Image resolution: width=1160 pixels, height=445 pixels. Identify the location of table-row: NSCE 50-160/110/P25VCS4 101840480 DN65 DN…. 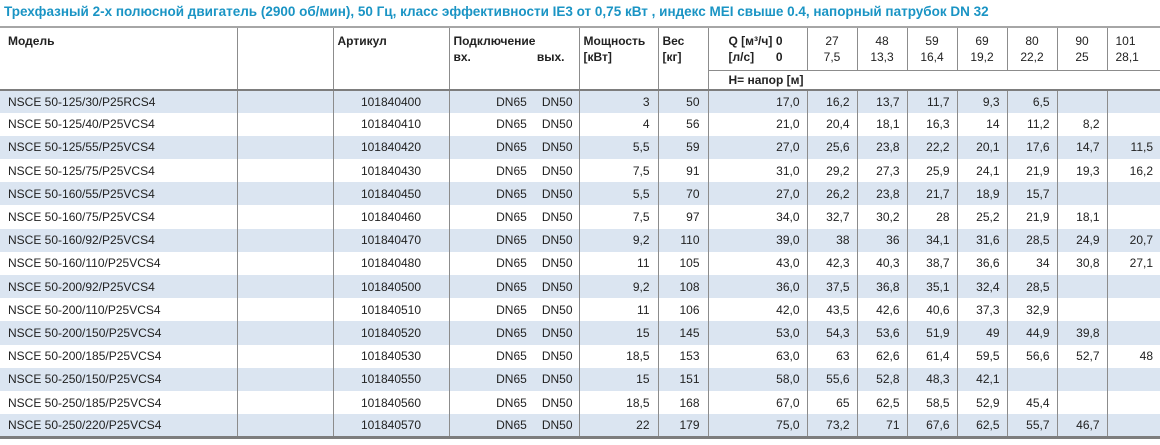
(580, 263).